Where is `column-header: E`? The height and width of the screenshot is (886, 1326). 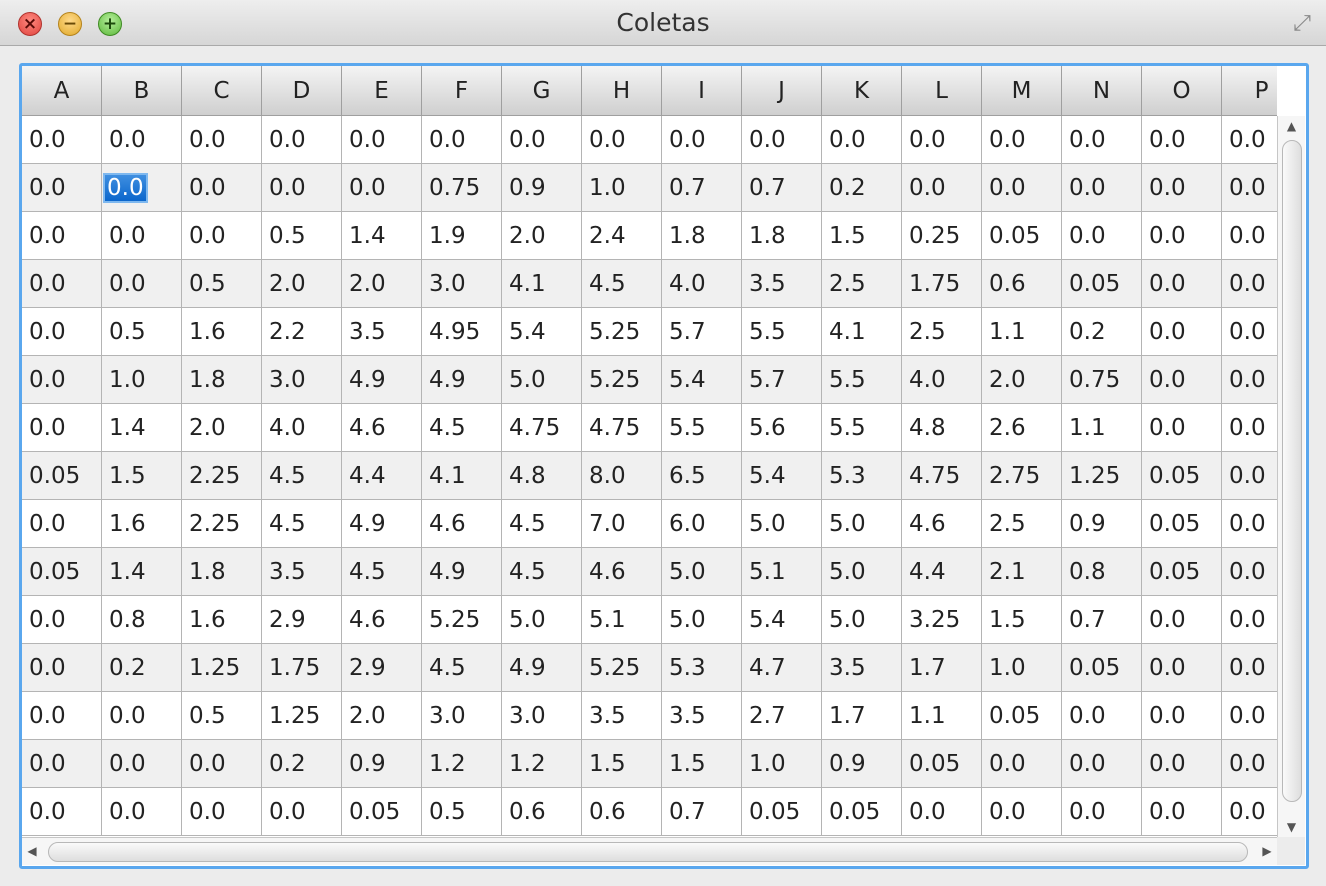 column-header: E is located at coordinates (382, 91).